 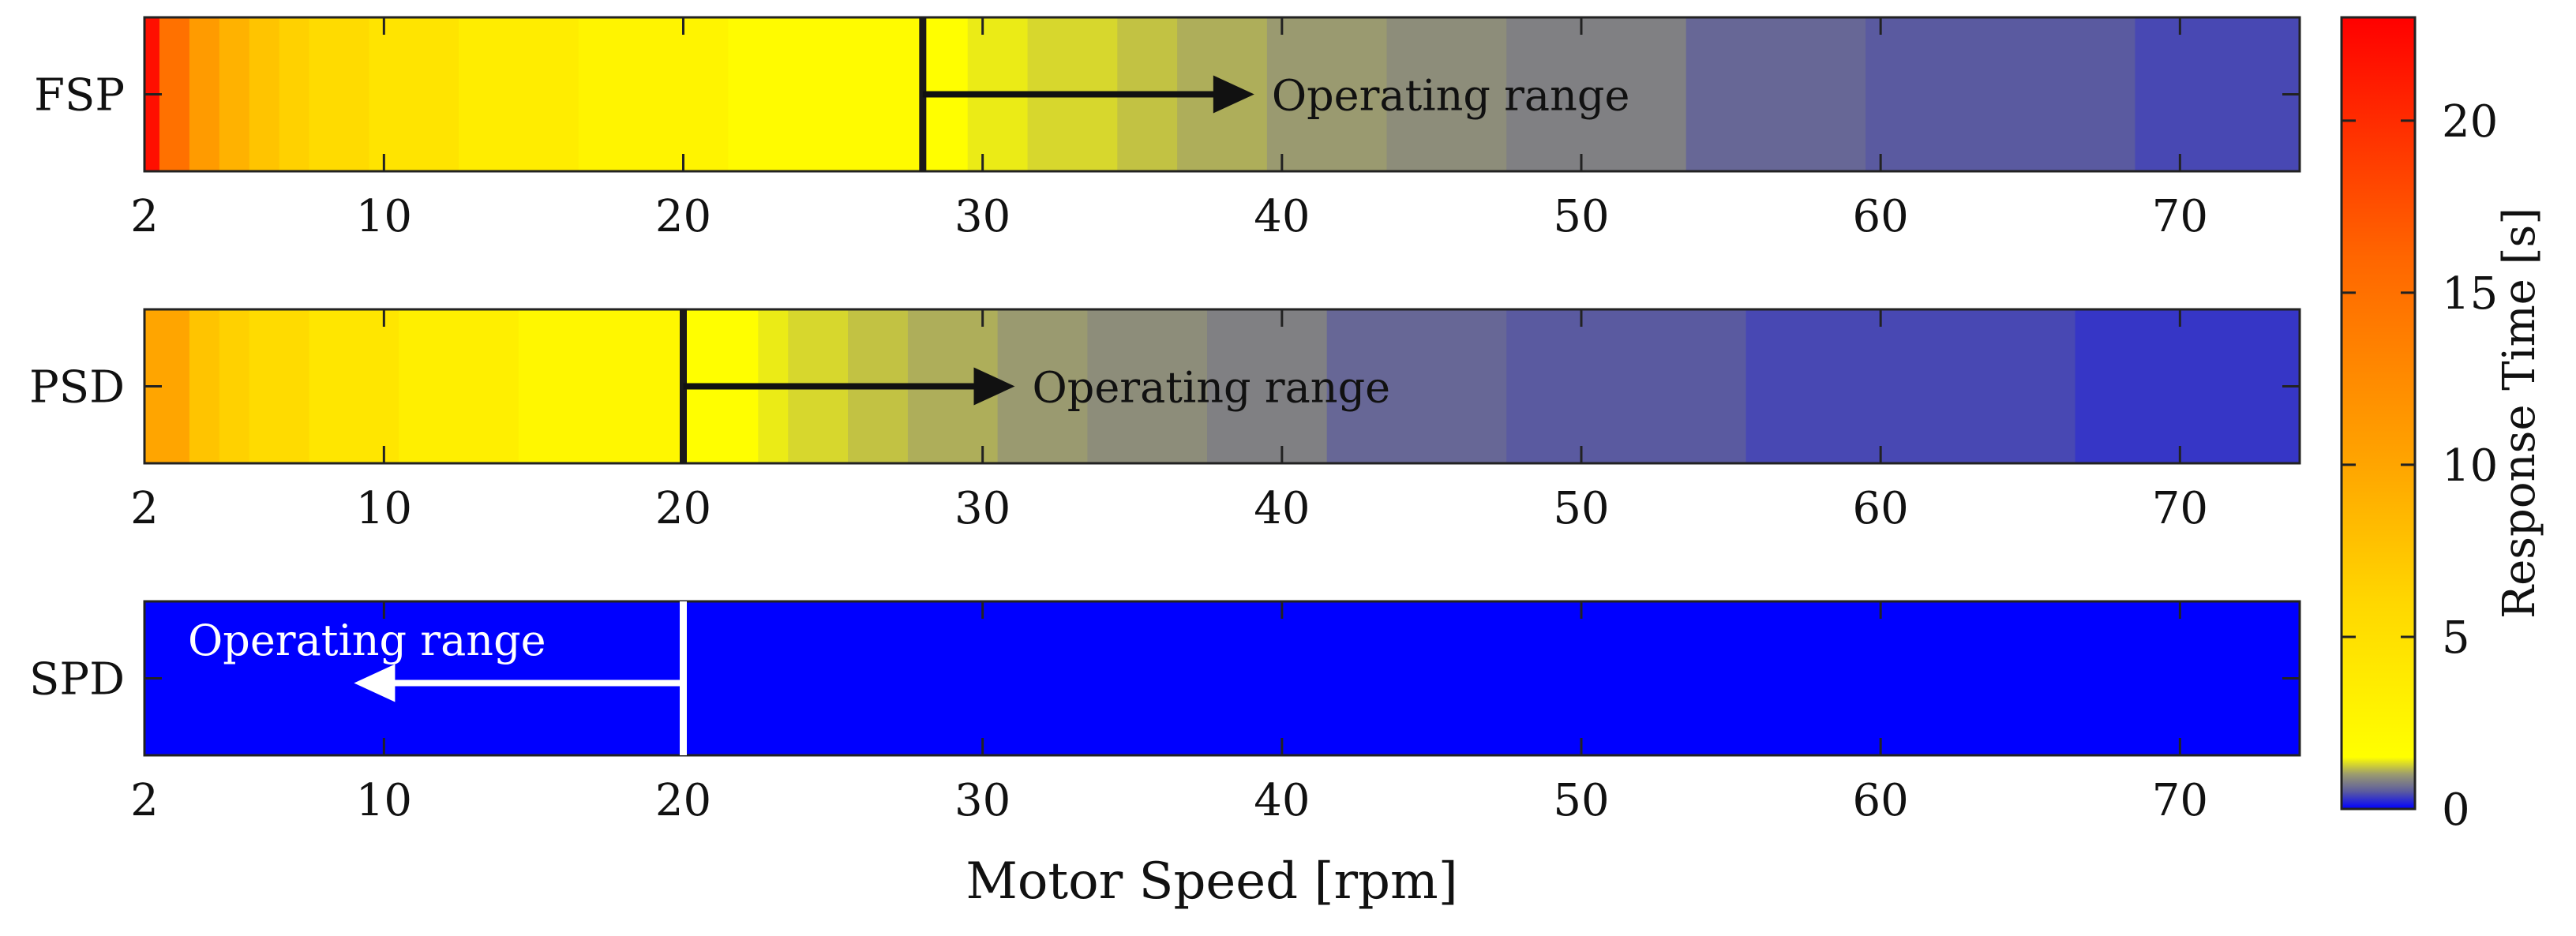 I want to click on colorbar-gradient, so click(x=2378, y=413).